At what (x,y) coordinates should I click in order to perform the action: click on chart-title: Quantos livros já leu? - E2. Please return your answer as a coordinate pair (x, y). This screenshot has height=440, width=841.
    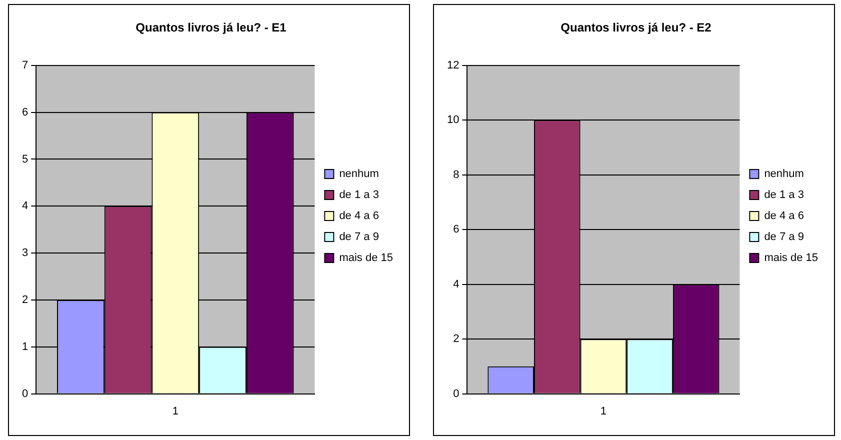
    Looking at the image, I should click on (636, 27).